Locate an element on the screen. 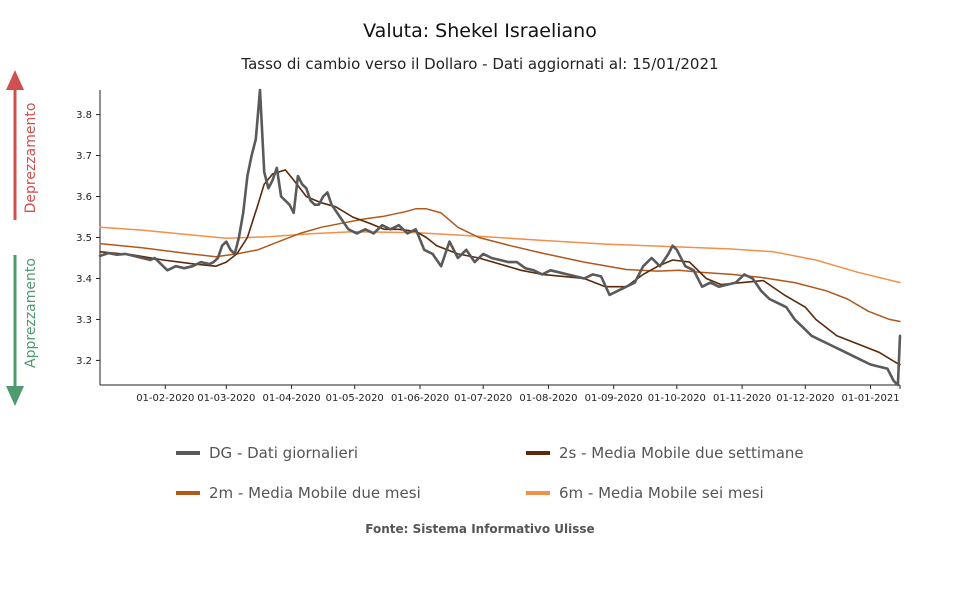 Image resolution: width=960 pixels, height=600 pixels. legend-item-6m: 6m - Media Mobile sei mesi is located at coordinates (645, 493).